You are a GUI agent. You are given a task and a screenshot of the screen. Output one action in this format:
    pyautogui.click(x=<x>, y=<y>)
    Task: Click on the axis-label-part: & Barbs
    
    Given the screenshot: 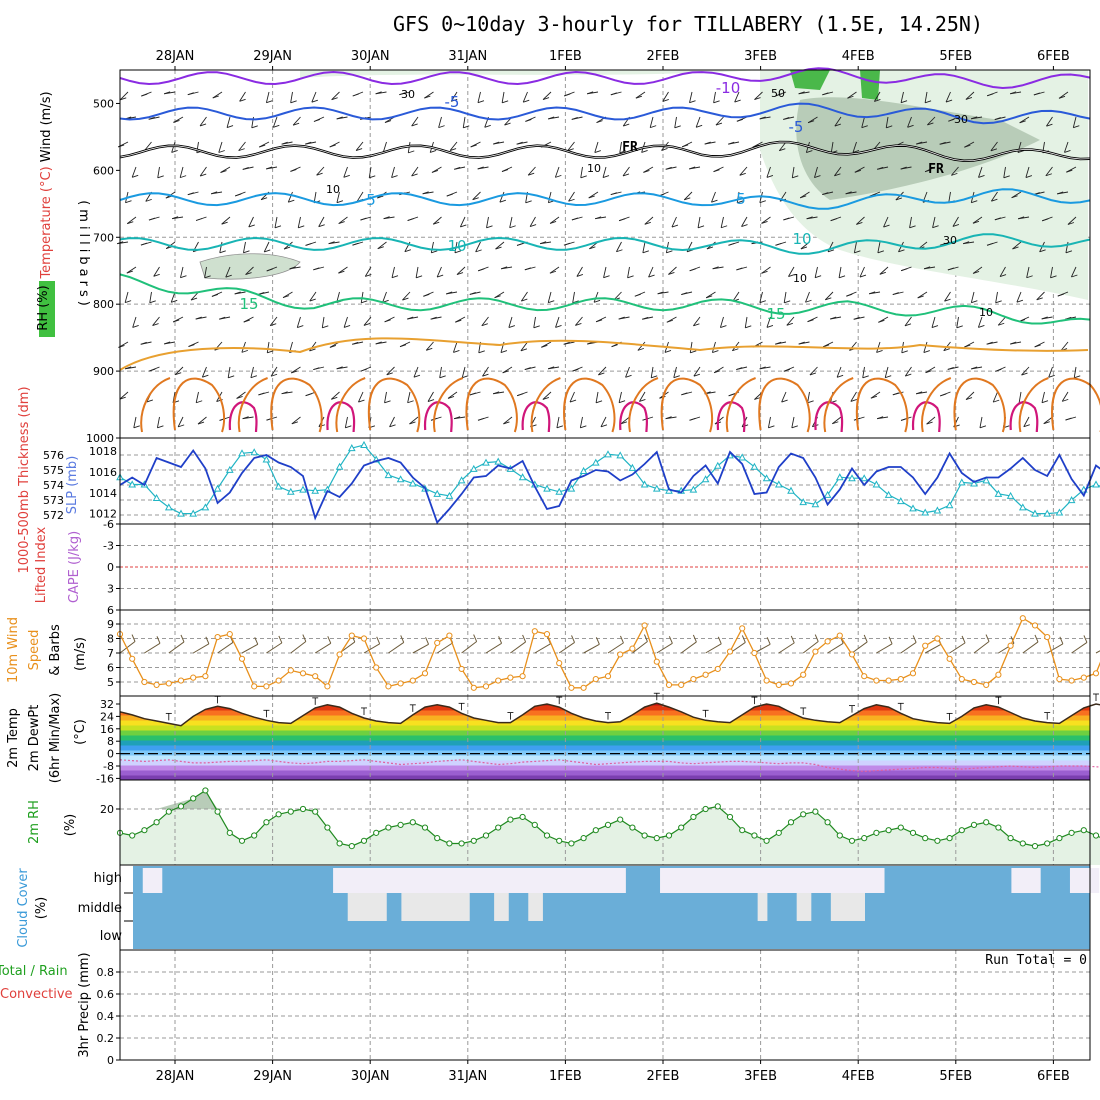 What is the action you would take?
    pyautogui.click(x=55, y=650)
    